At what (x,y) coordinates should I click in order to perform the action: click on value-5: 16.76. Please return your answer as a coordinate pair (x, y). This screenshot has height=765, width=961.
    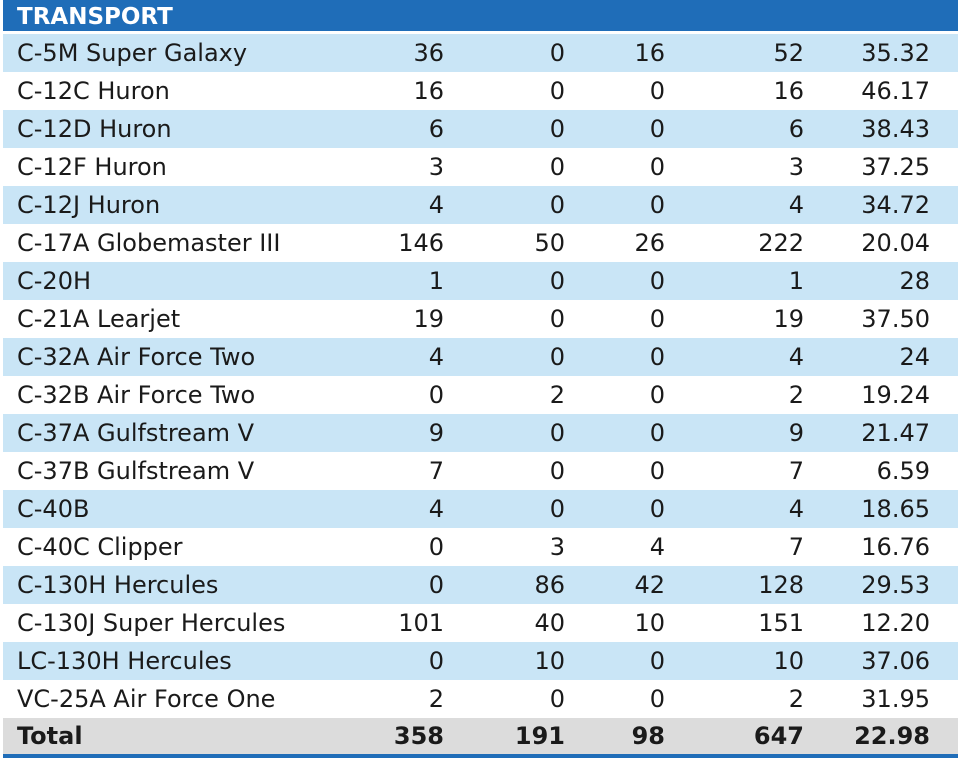
    Looking at the image, I should click on (895, 547).